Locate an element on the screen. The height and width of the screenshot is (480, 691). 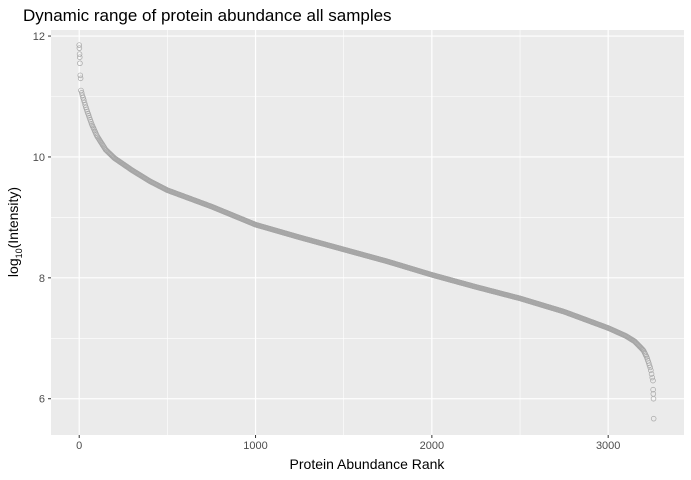
y-axis-title: log10(Intensity) is located at coordinates (14, 232).